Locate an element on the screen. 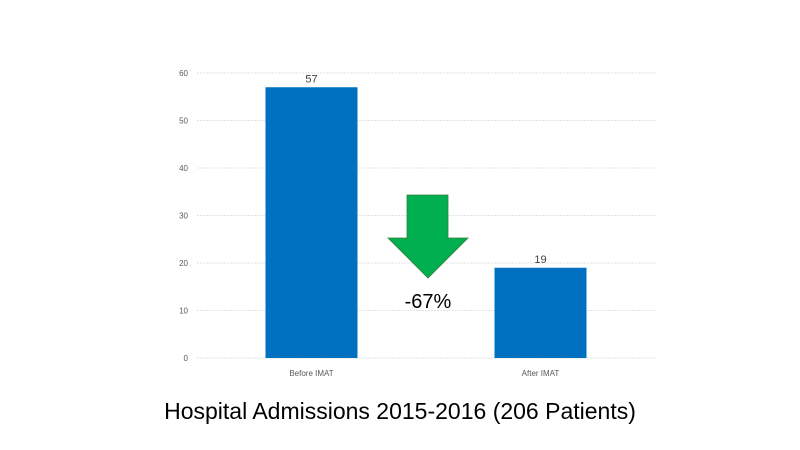  y-tick-label: 40 is located at coordinates (183, 168).